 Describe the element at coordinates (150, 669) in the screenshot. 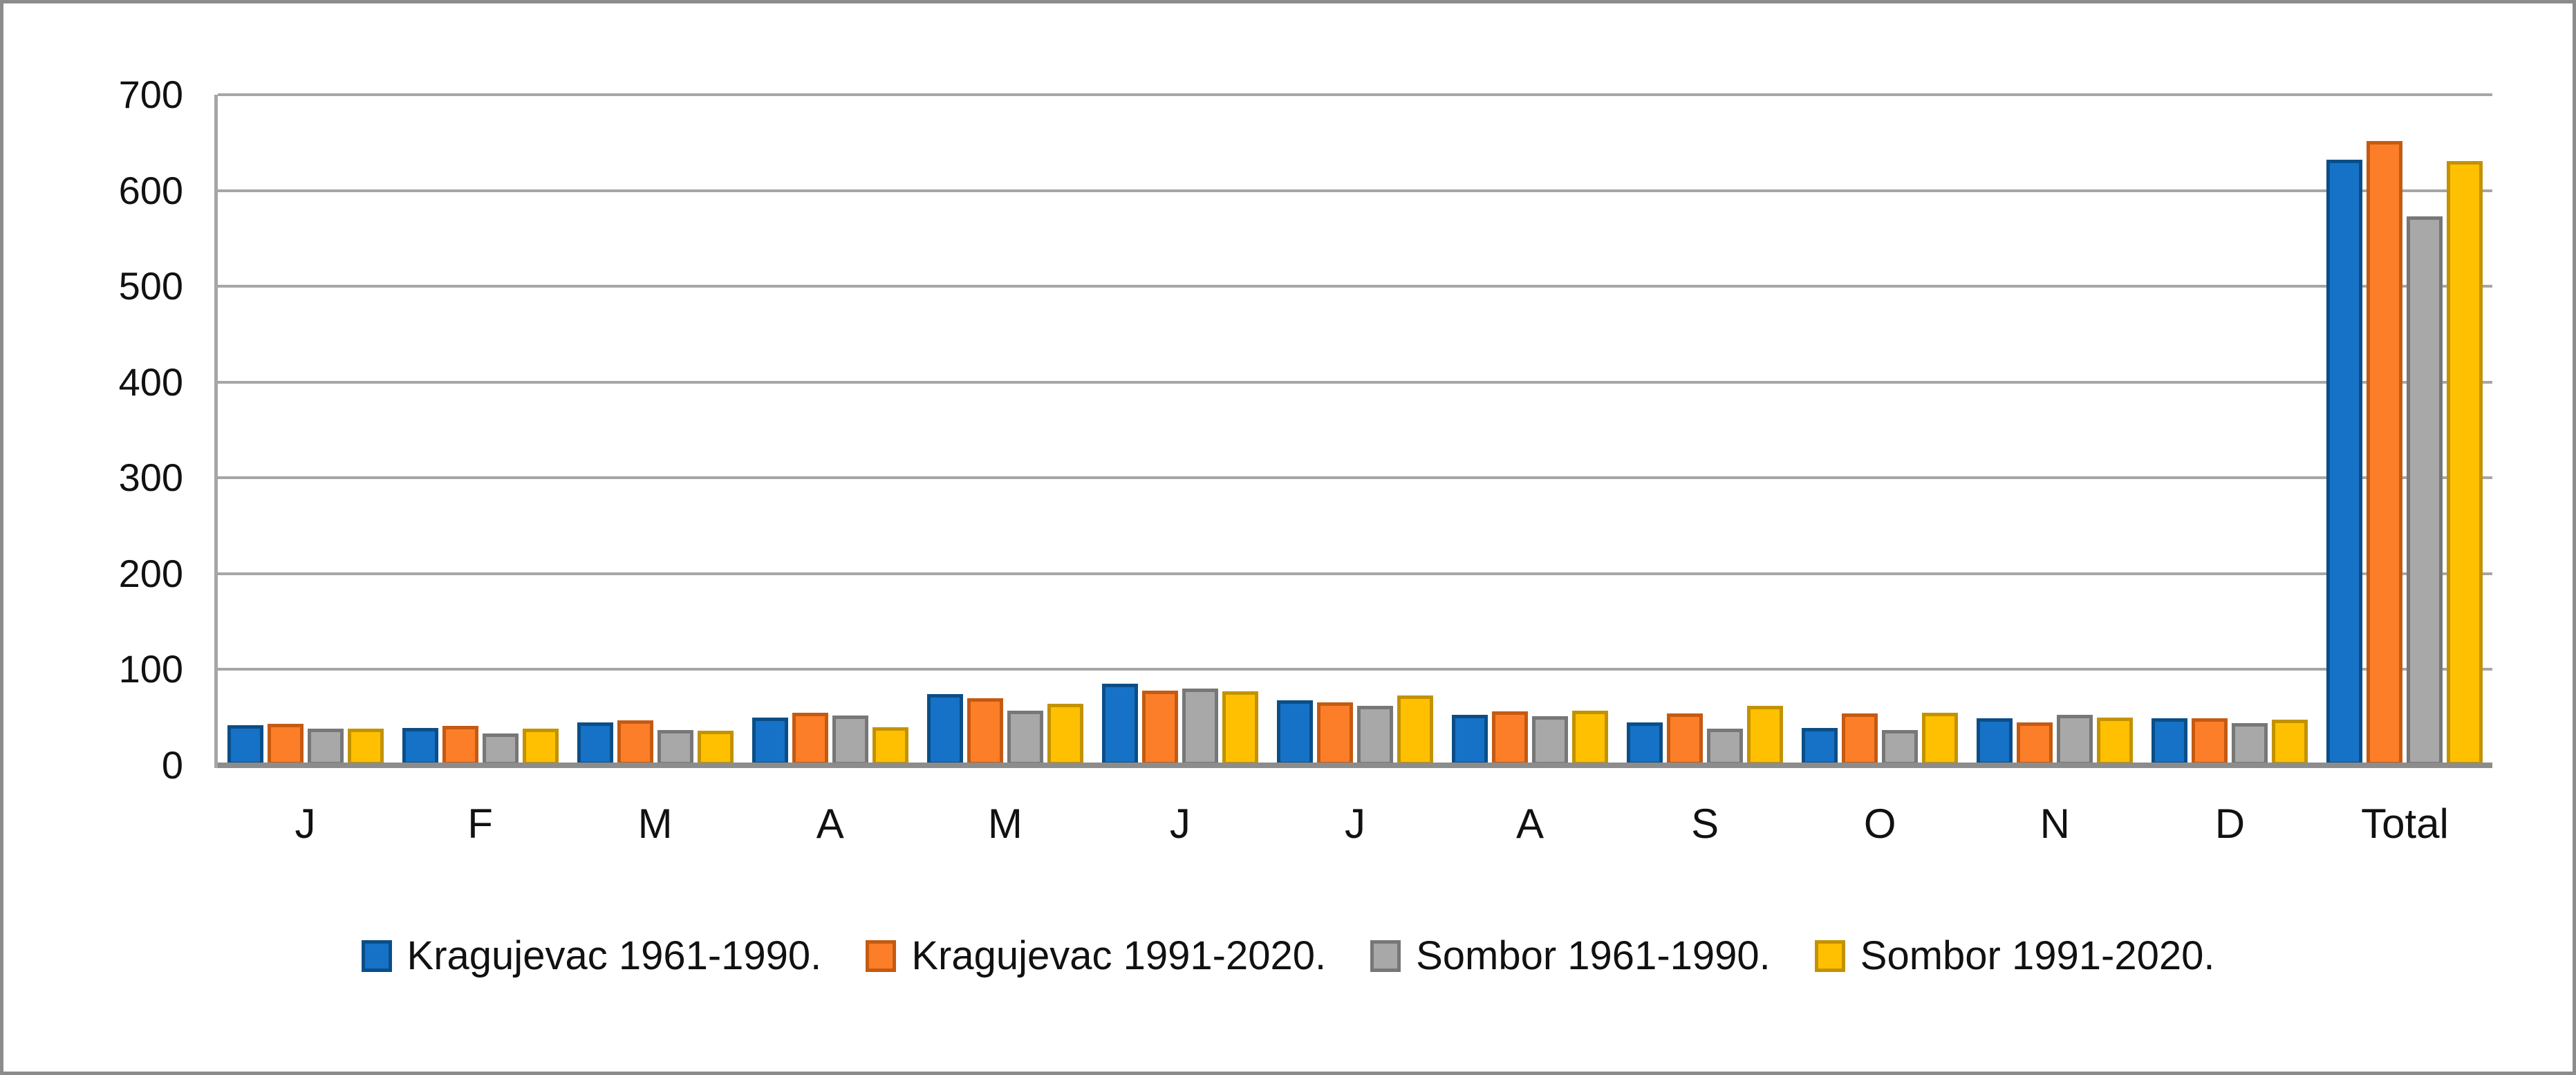

I see `y-tick-label-100: 100` at that location.